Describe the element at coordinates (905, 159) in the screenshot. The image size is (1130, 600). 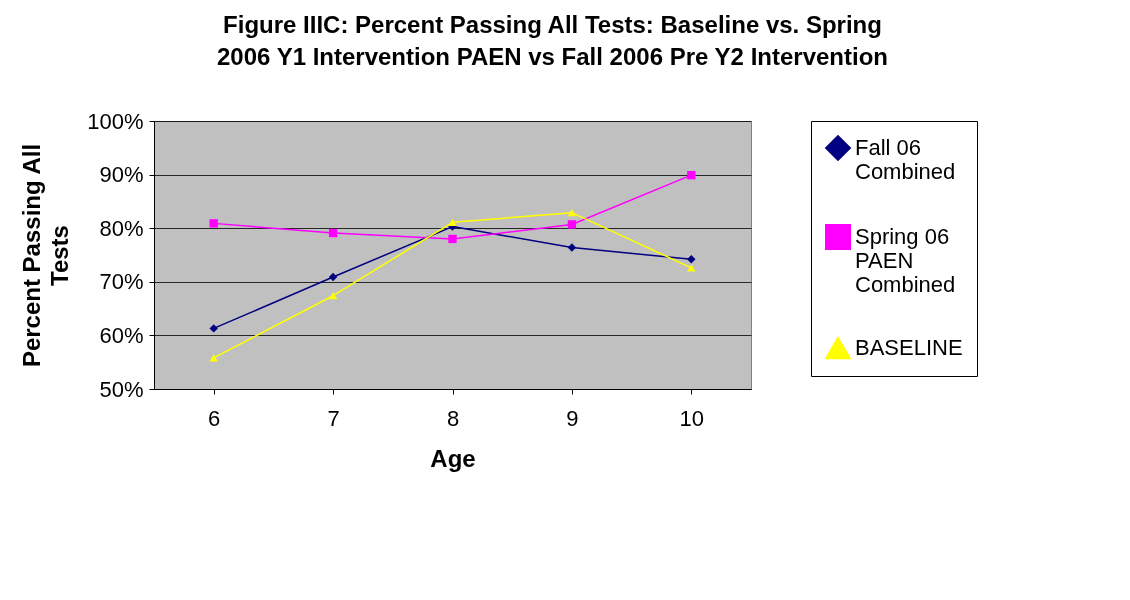
I see `legend-label: Fall 06 Combined` at that location.